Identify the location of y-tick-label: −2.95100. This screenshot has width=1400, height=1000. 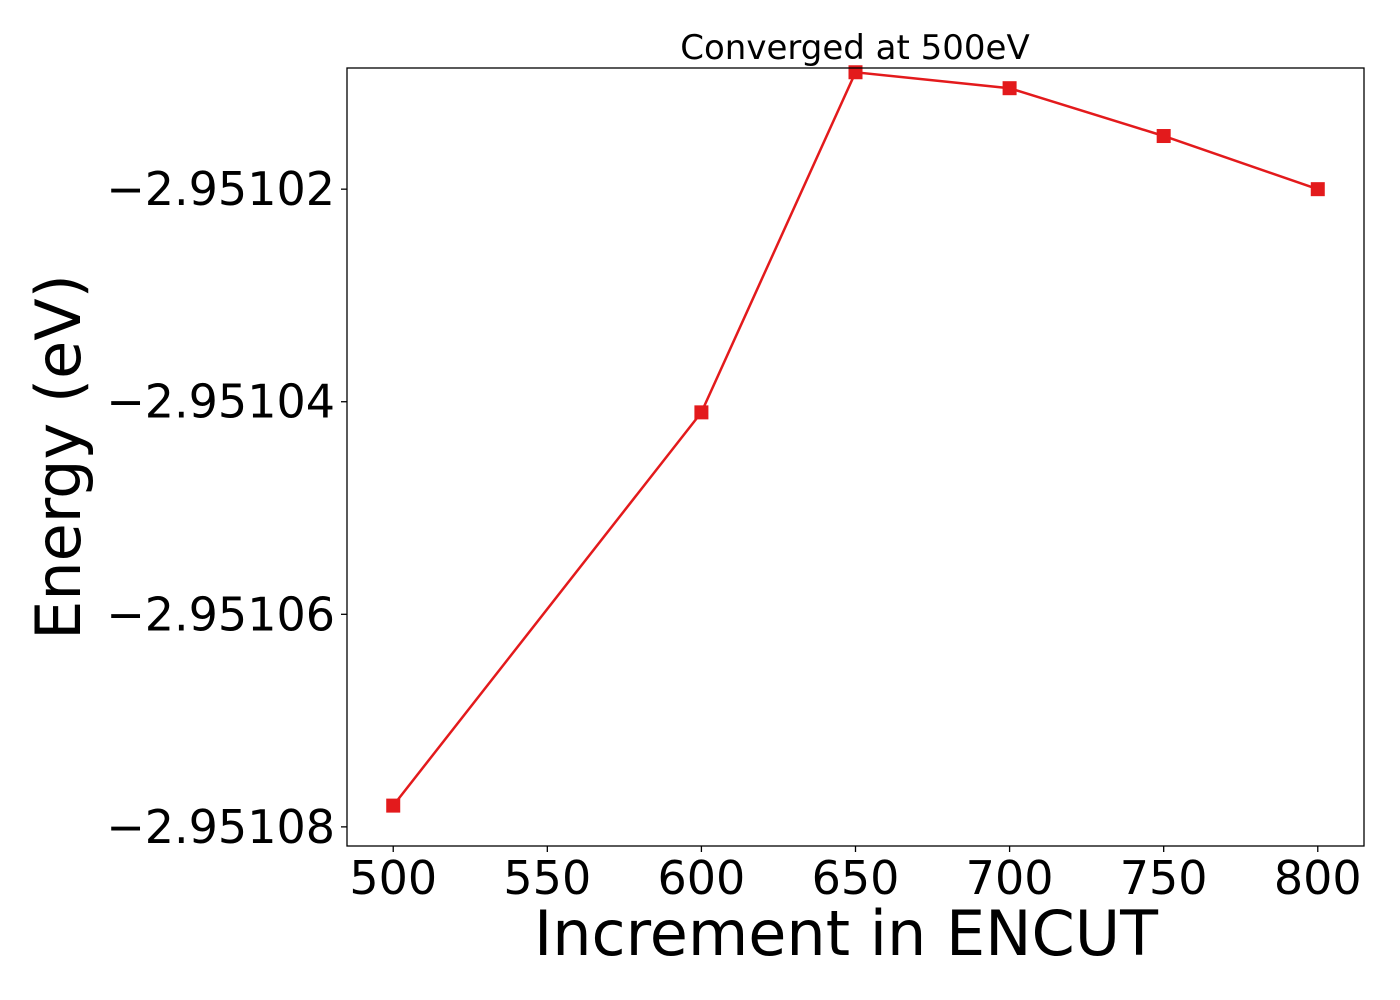
(220, 2).